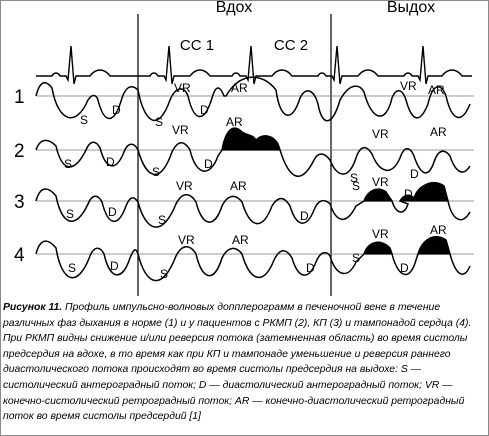  Describe the element at coordinates (404, 268) in the screenshot. I see `row-4-label-d3: D` at that location.